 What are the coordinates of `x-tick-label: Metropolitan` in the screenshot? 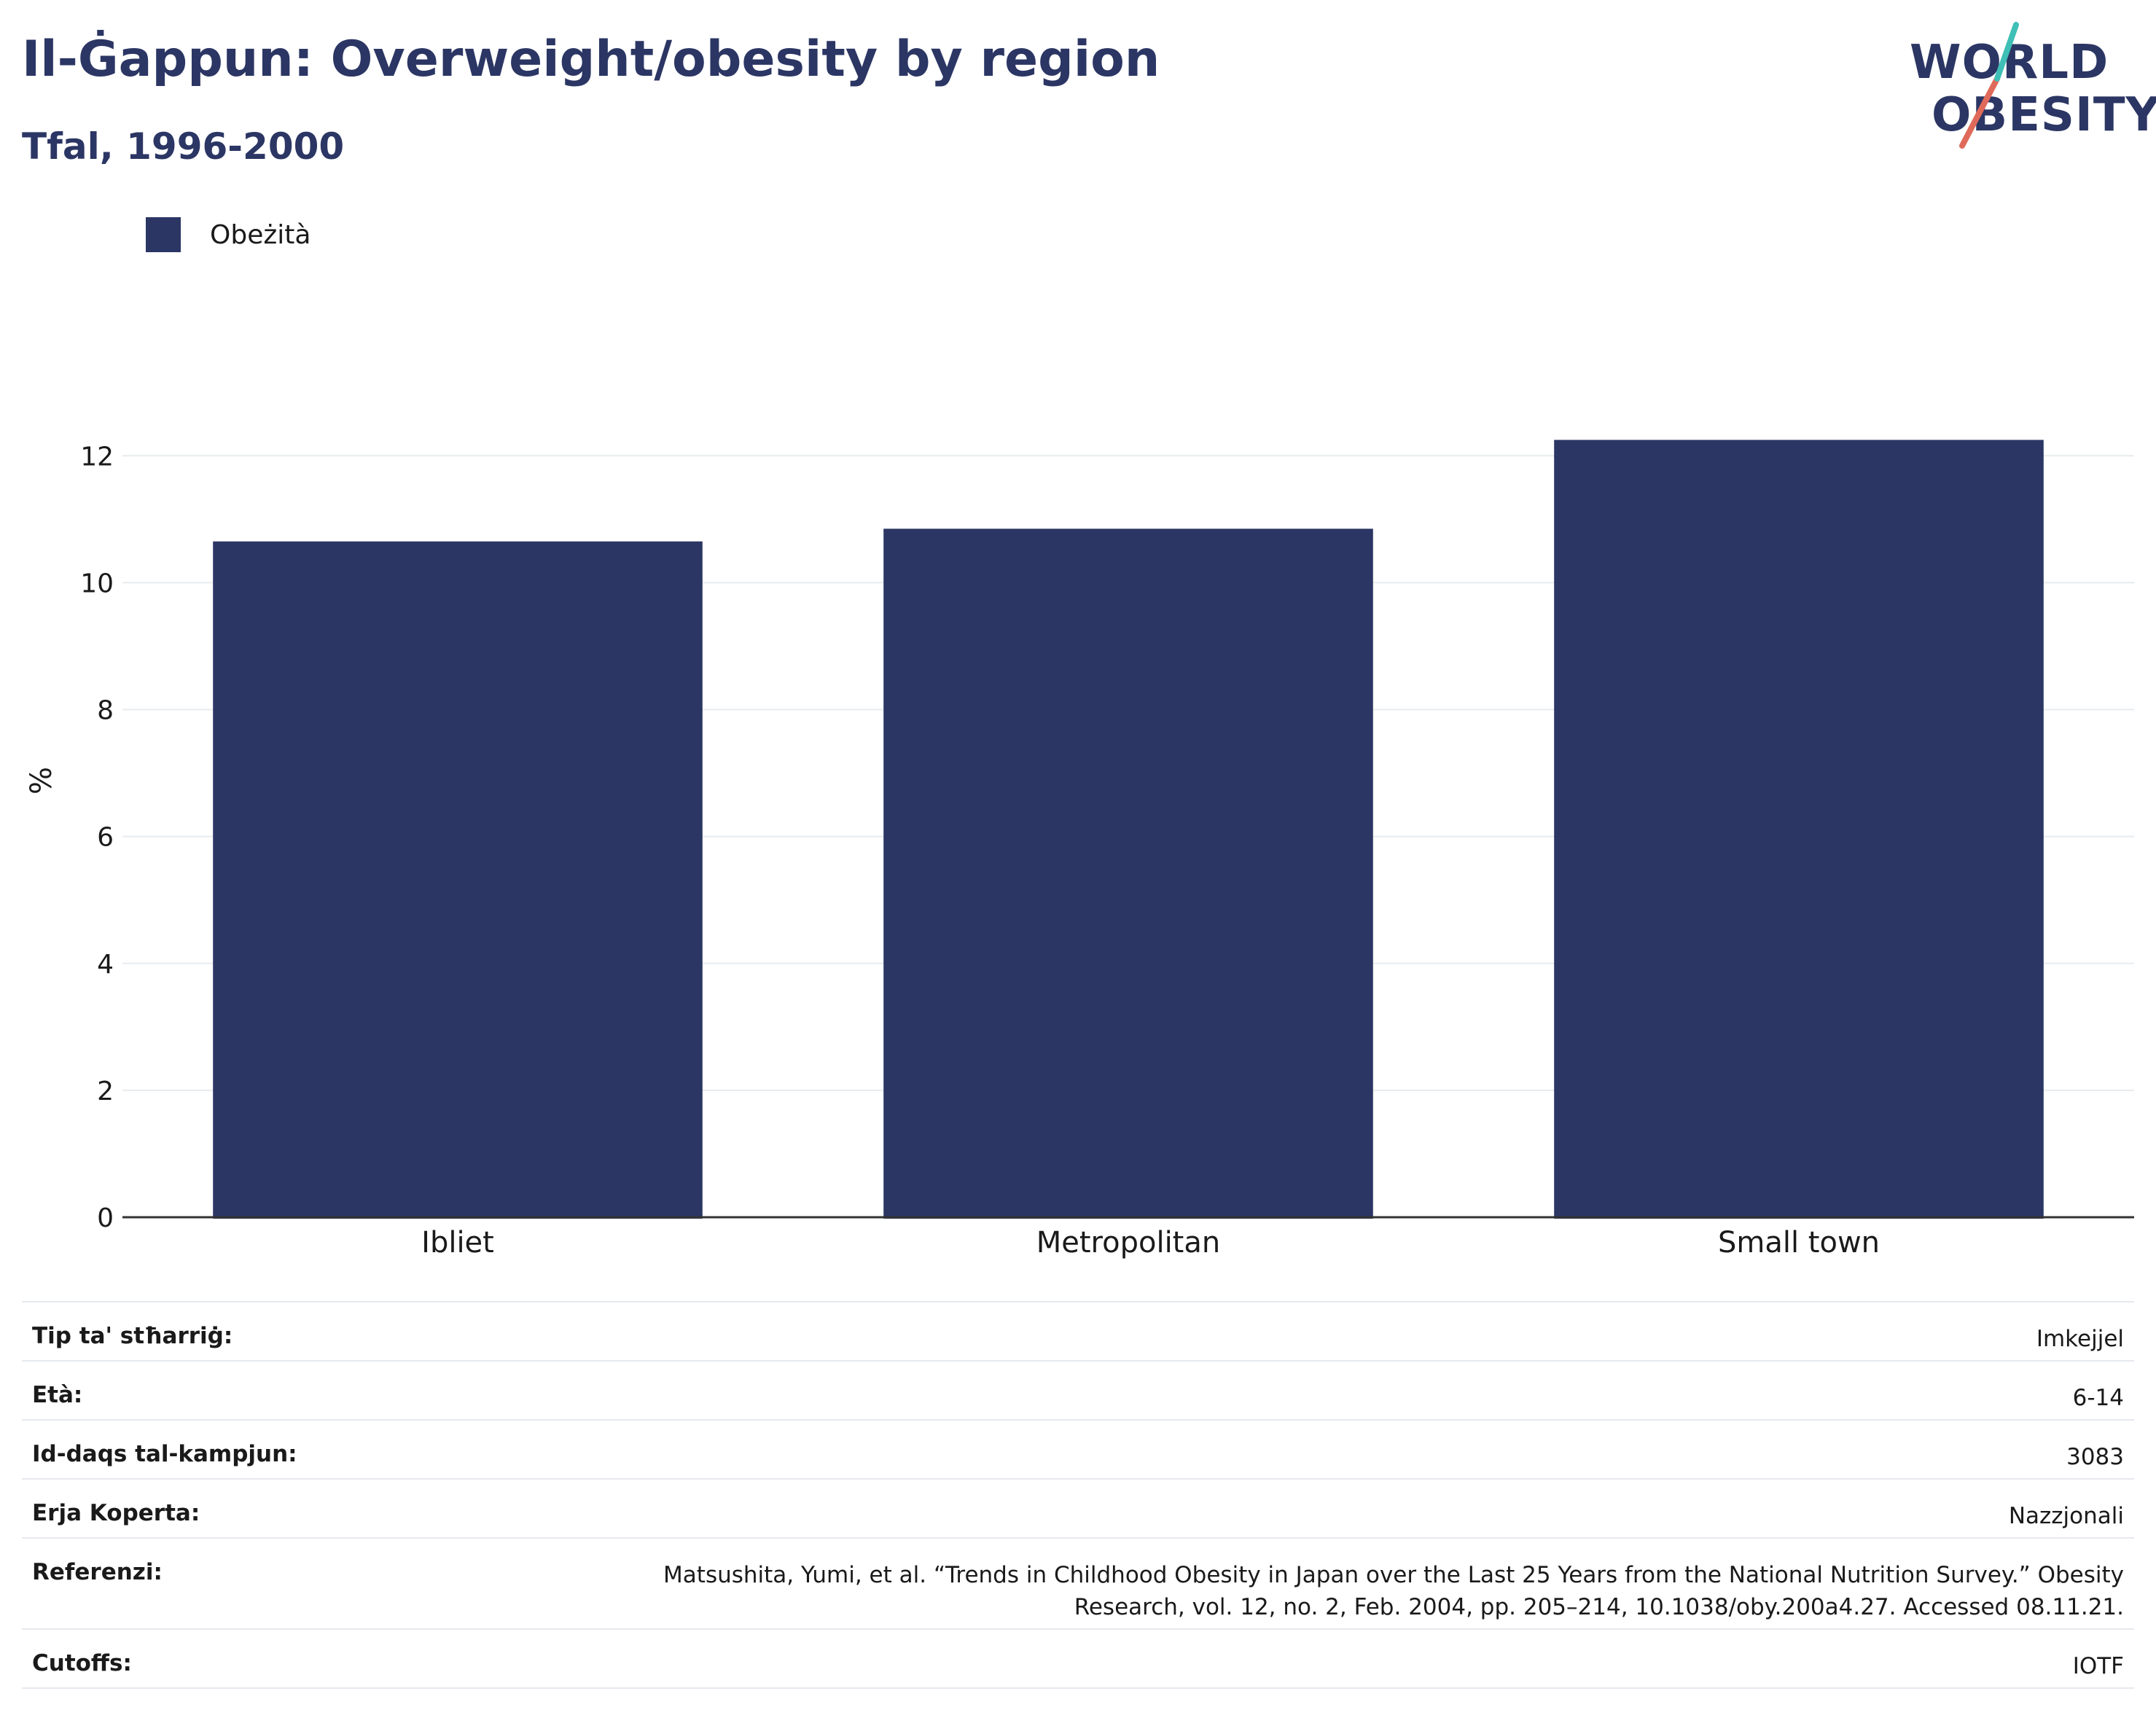 It's located at (1128, 1243).